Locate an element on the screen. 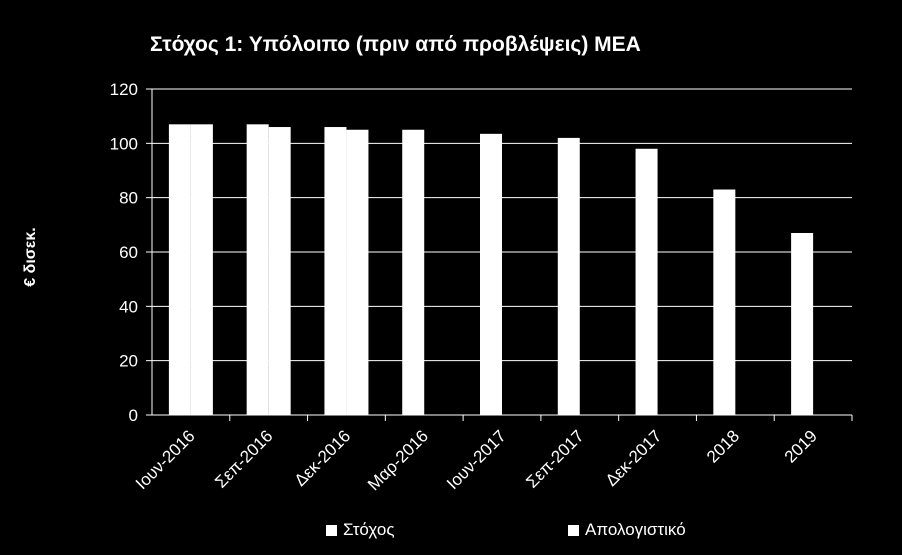  y-tick-label: 120 is located at coordinates (124, 89).